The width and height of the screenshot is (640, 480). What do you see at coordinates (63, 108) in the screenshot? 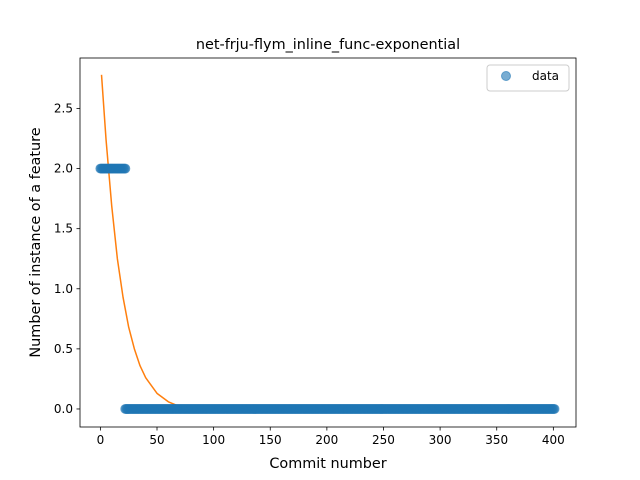
I see `y-tick-label: 2.5` at bounding box center [63, 108].